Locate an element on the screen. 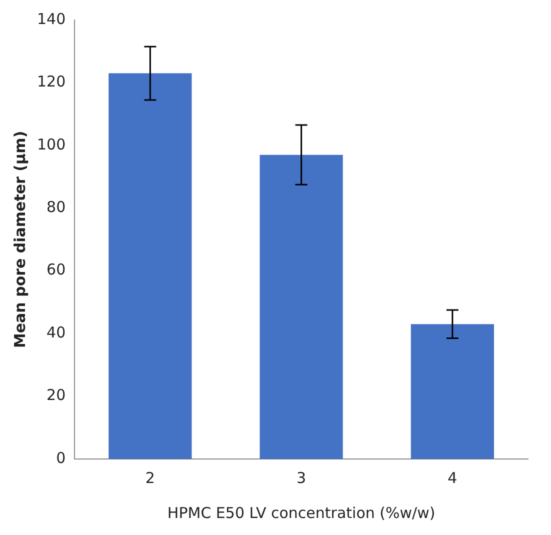  y-tick-label: 20 is located at coordinates (56, 395).